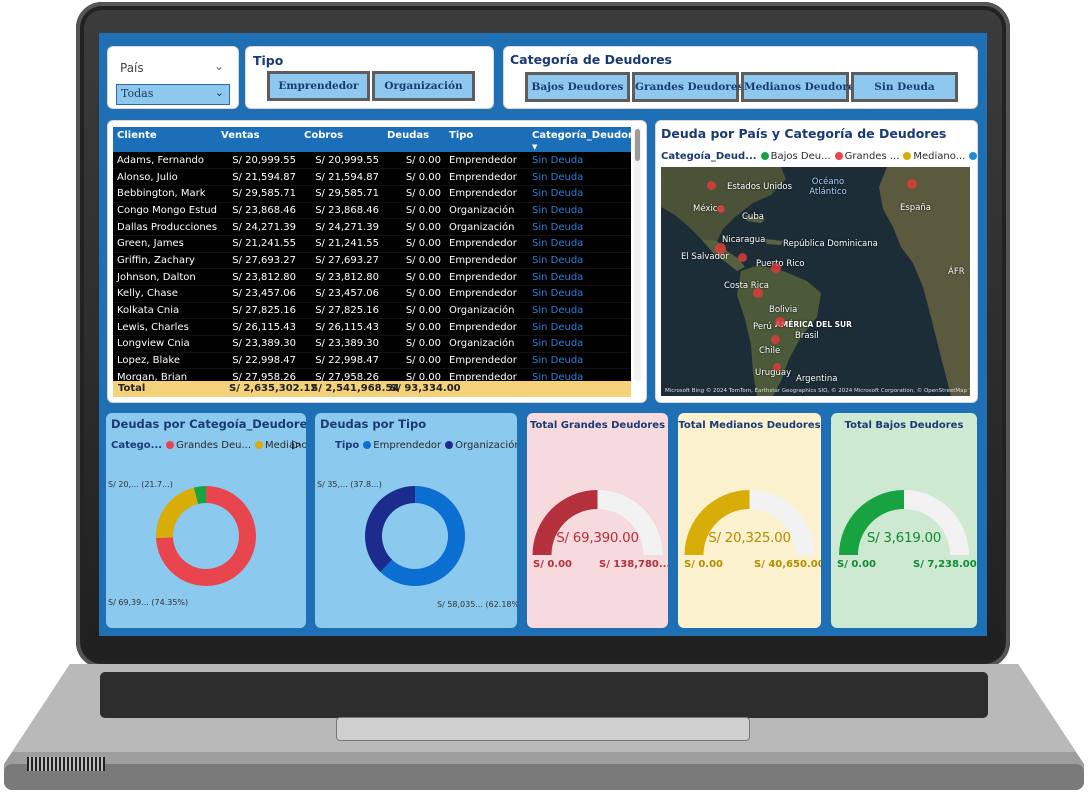 The width and height of the screenshot is (1088, 792). I want to click on cell-cobros: S/ 27,825.16, so click(341, 311).